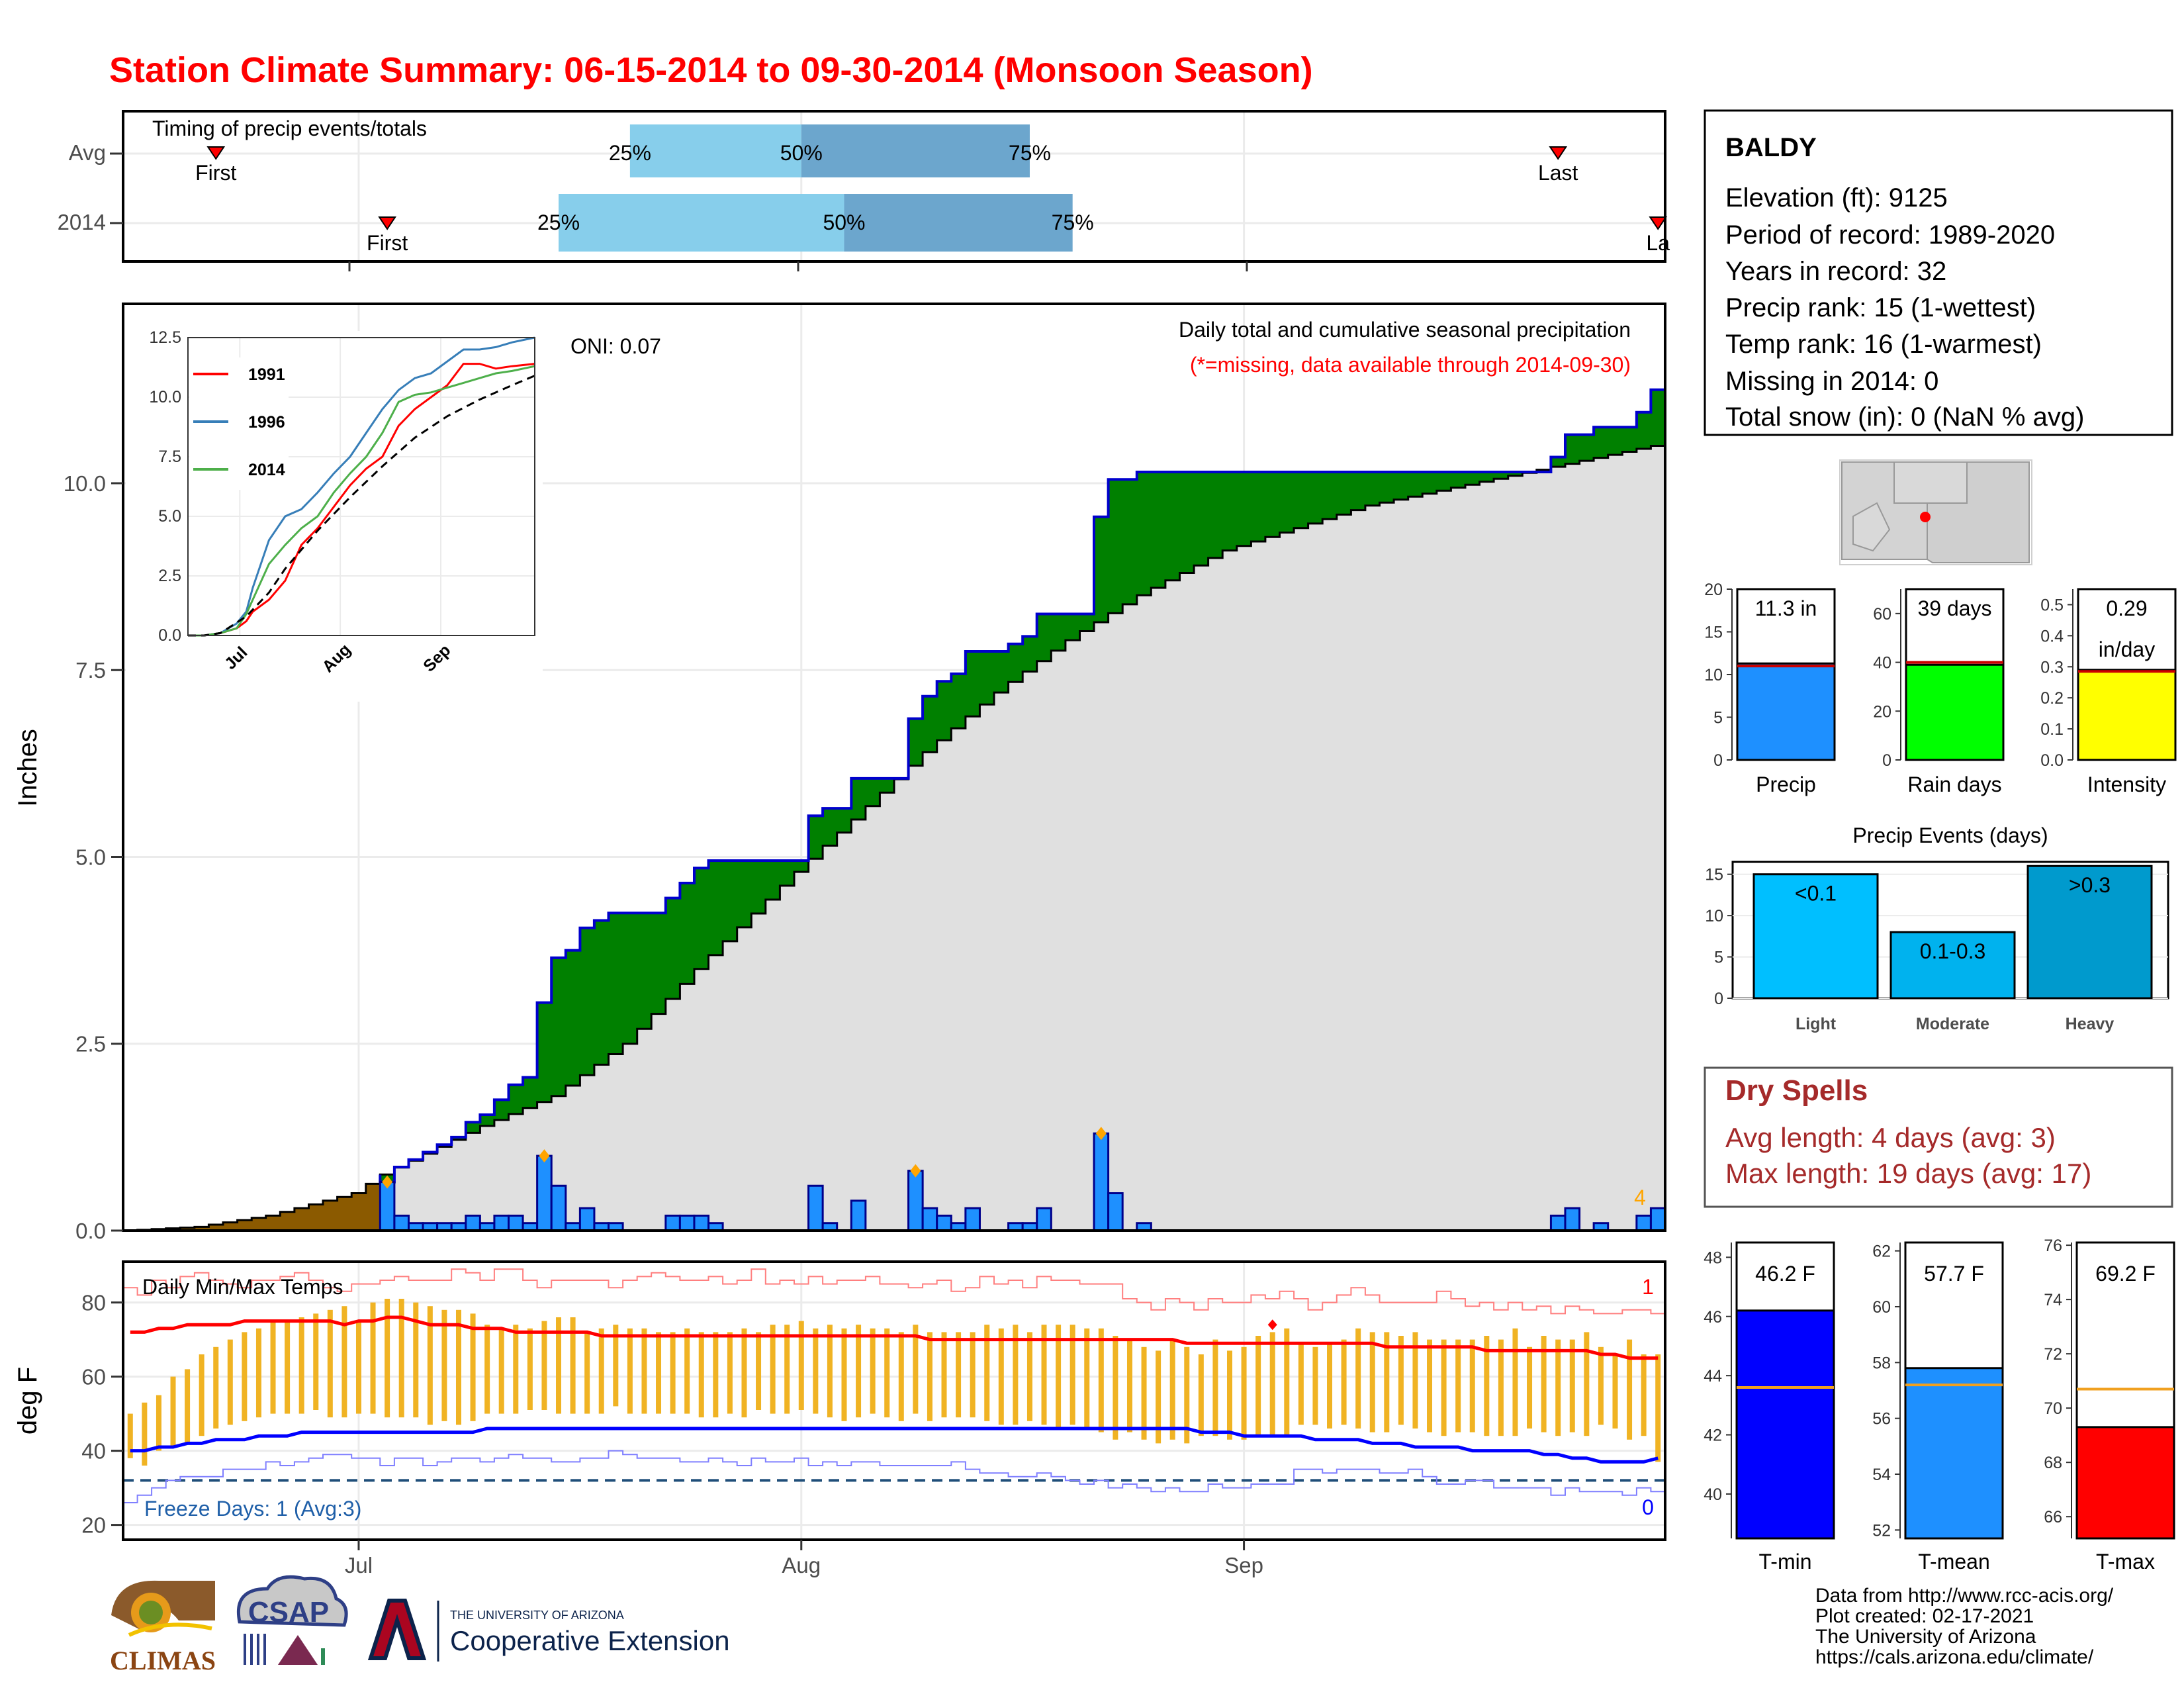 This screenshot has width=2184, height=1688. Describe the element at coordinates (1881, 1419) in the screenshot. I see `temp-summary-tick-label: 56` at that location.